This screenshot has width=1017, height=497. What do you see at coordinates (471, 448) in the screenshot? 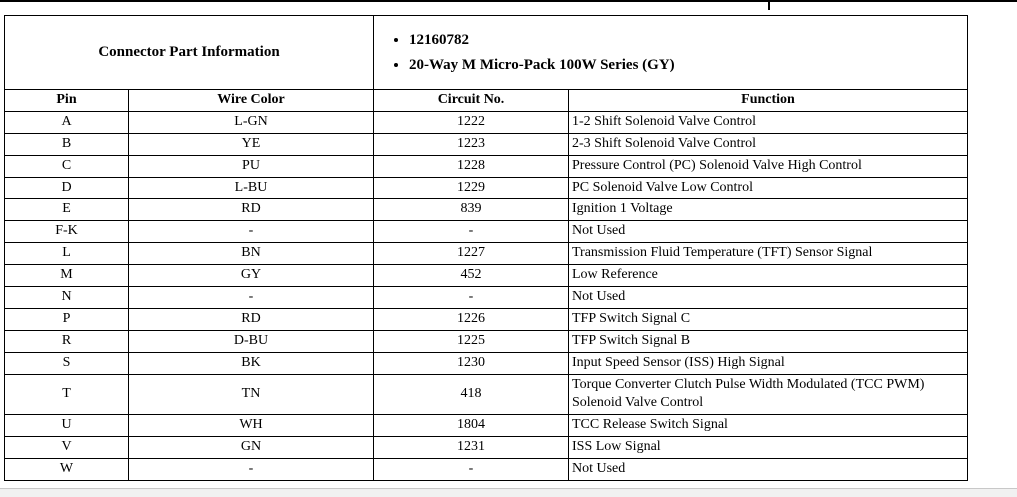
I see `circuit-no-cell: 1231` at bounding box center [471, 448].